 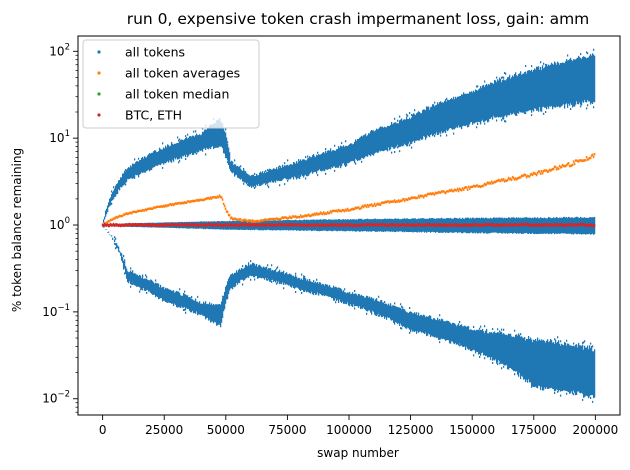 I want to click on legend-label: all tokens, so click(x=155, y=52).